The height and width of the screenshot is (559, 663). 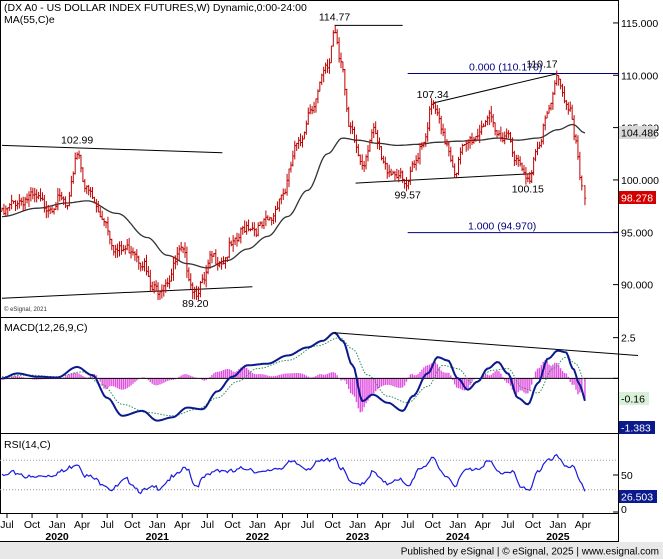 What do you see at coordinates (309, 473) in the screenshot?
I see `rsi-panel-frame` at bounding box center [309, 473].